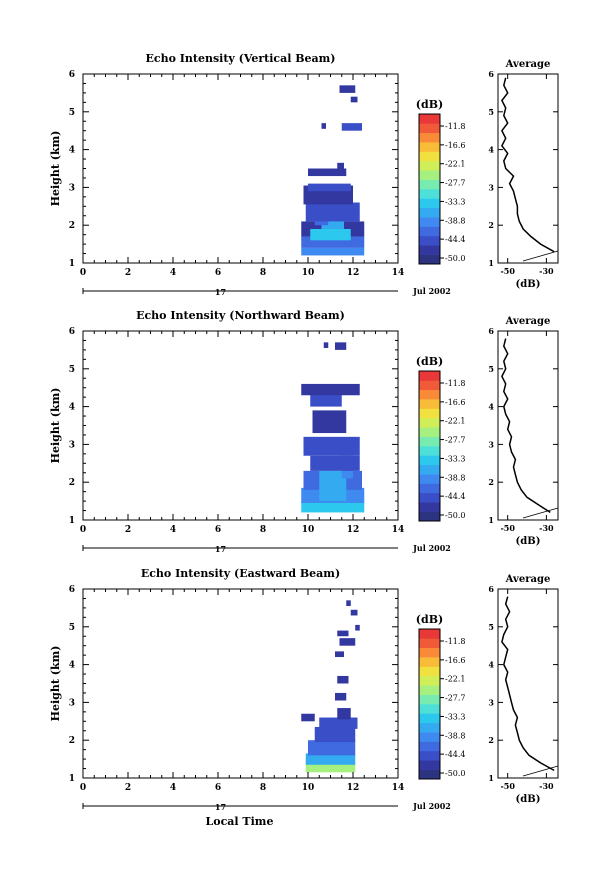  What do you see at coordinates (455, 220) in the screenshot?
I see `colorbar-tick-label: -38.8` at bounding box center [455, 220].